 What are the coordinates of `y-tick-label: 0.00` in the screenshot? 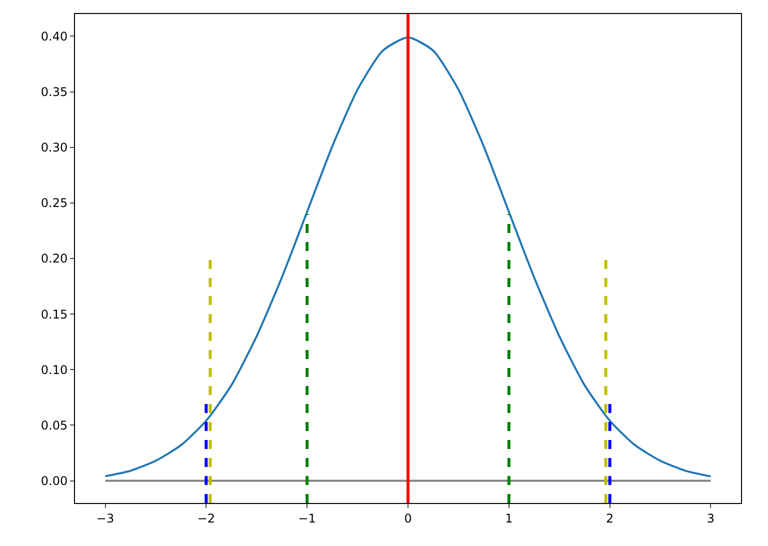 It's located at (54, 481).